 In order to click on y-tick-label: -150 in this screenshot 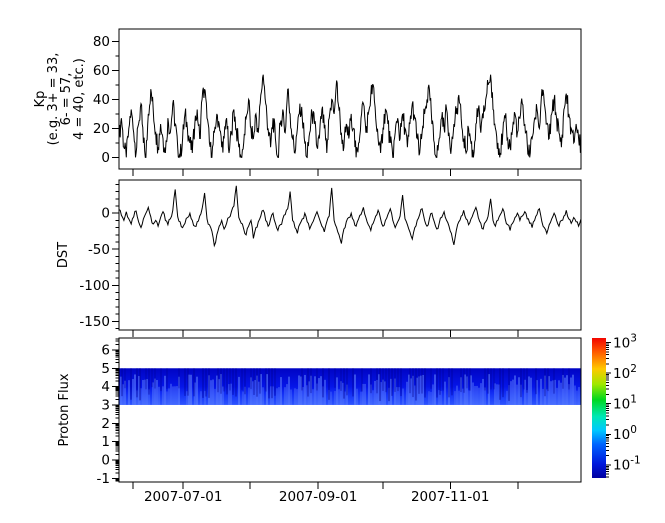, I will do `click(94, 322)`.